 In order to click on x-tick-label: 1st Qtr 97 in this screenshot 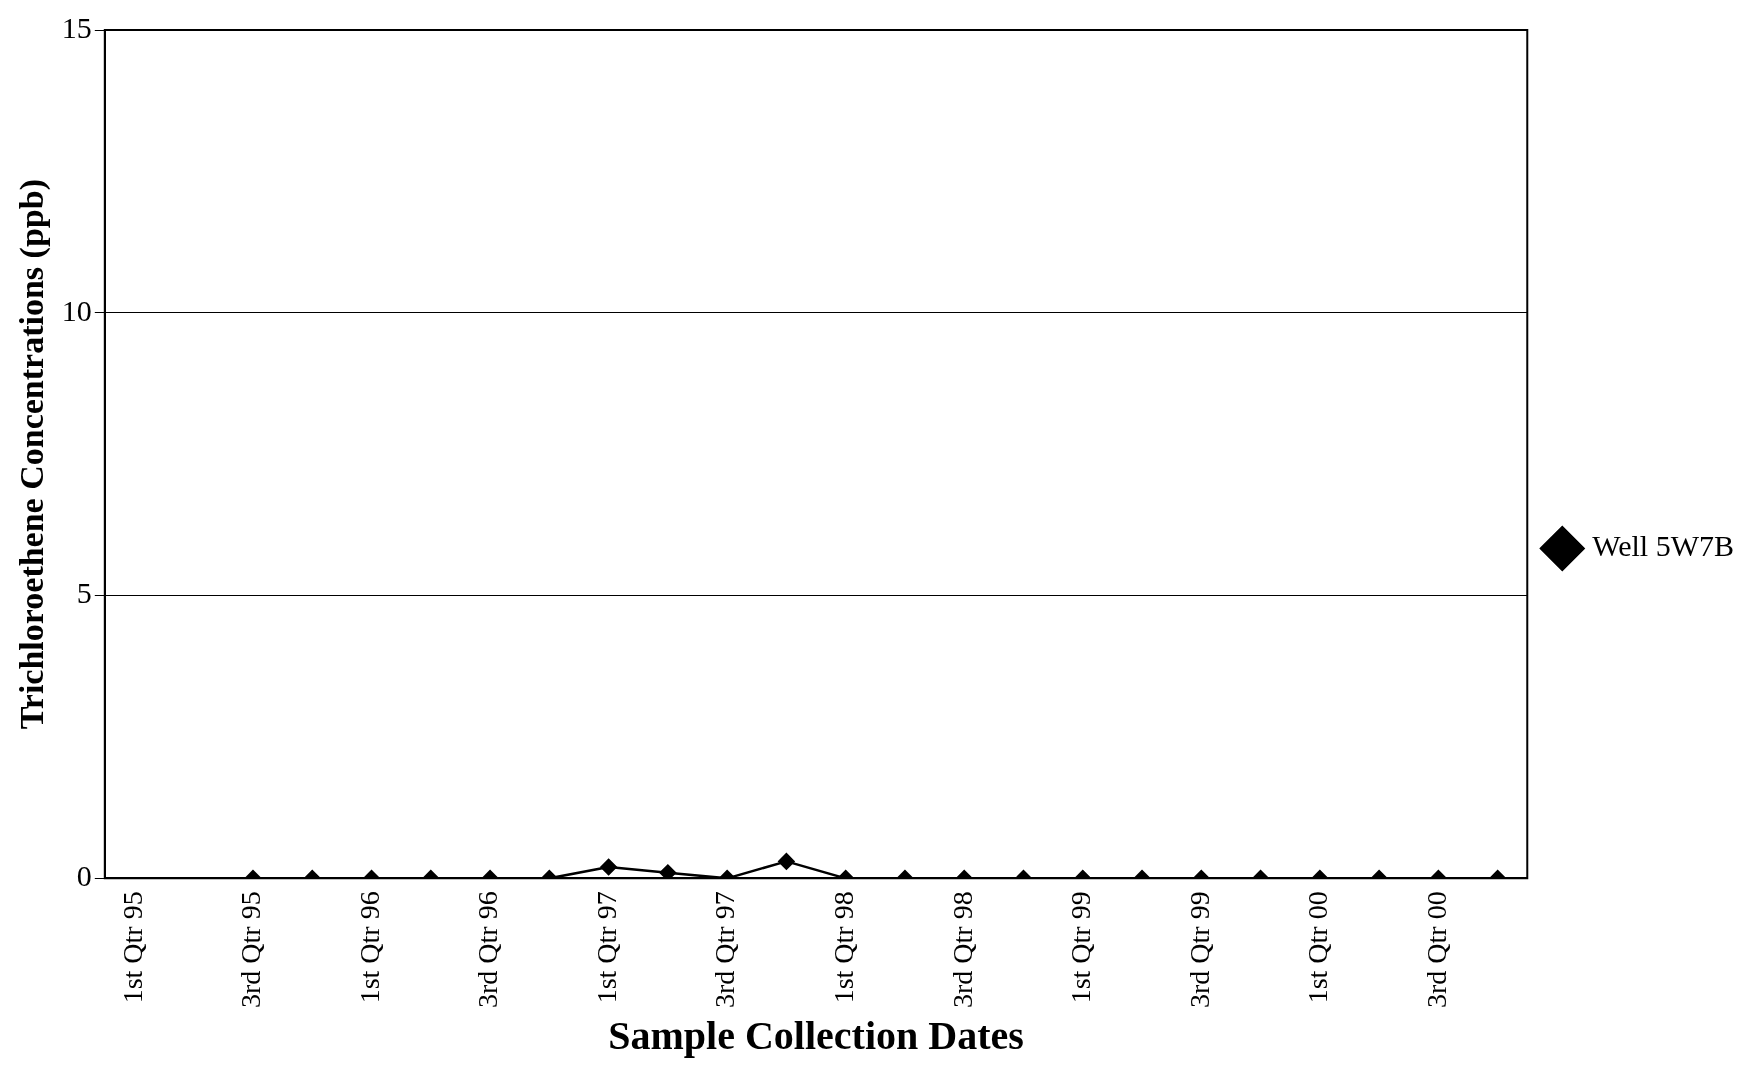, I will do `click(606, 947)`.